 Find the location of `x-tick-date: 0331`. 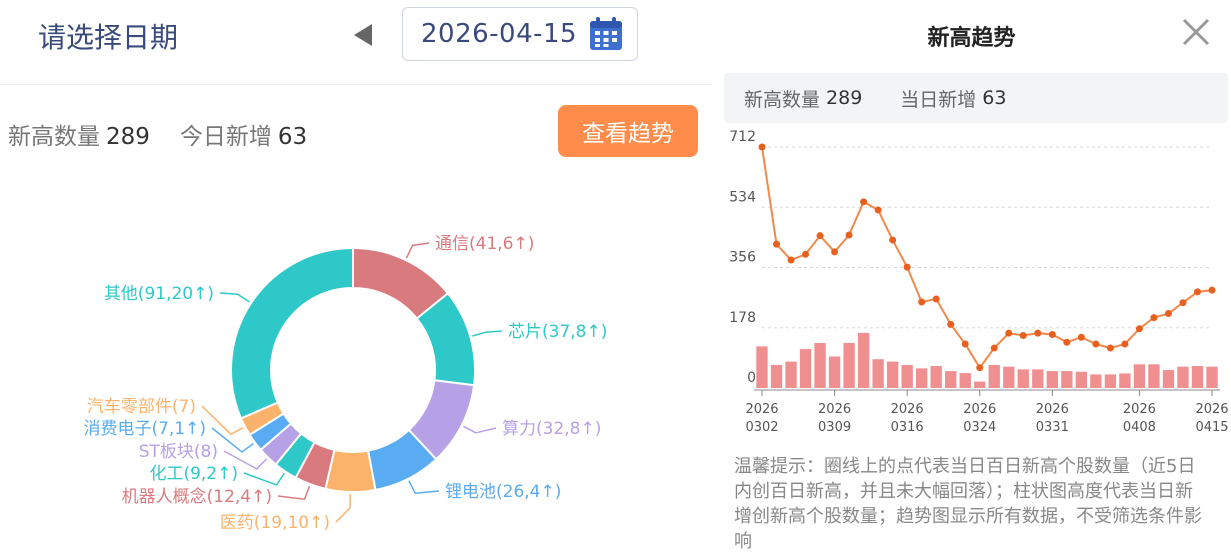

x-tick-date: 0331 is located at coordinates (1052, 427).